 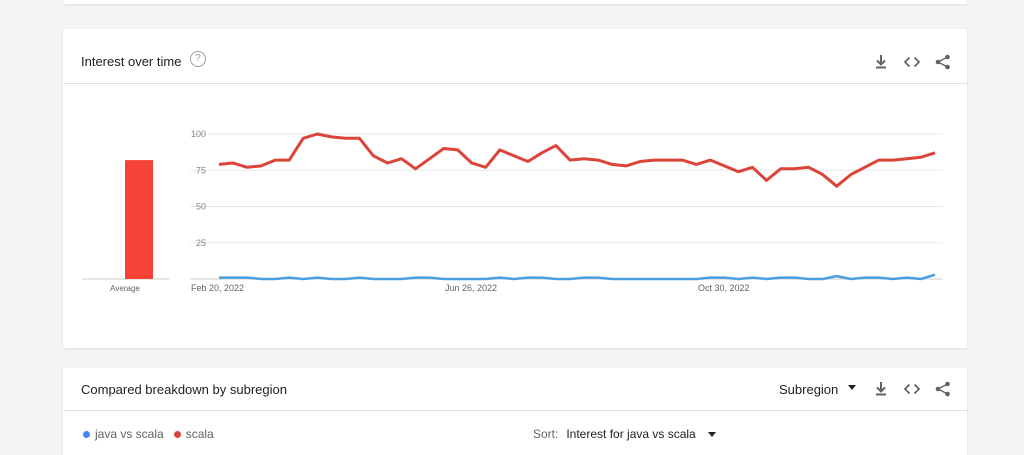 I want to click on average-bar-chart: Average, so click(x=125, y=226).